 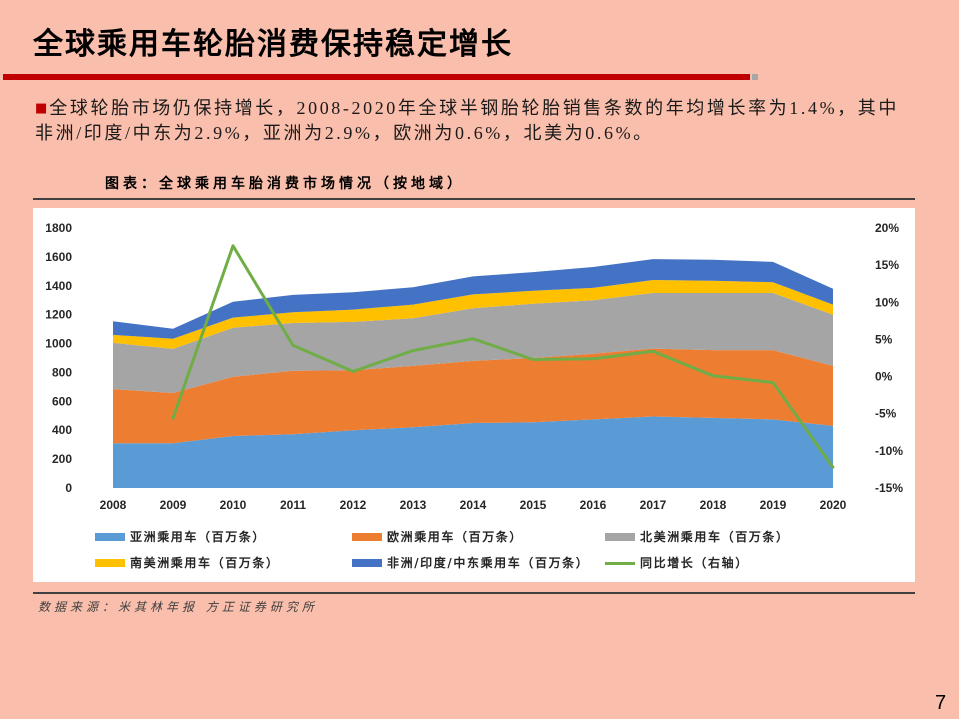 I want to click on area-europe, so click(x=473, y=396).